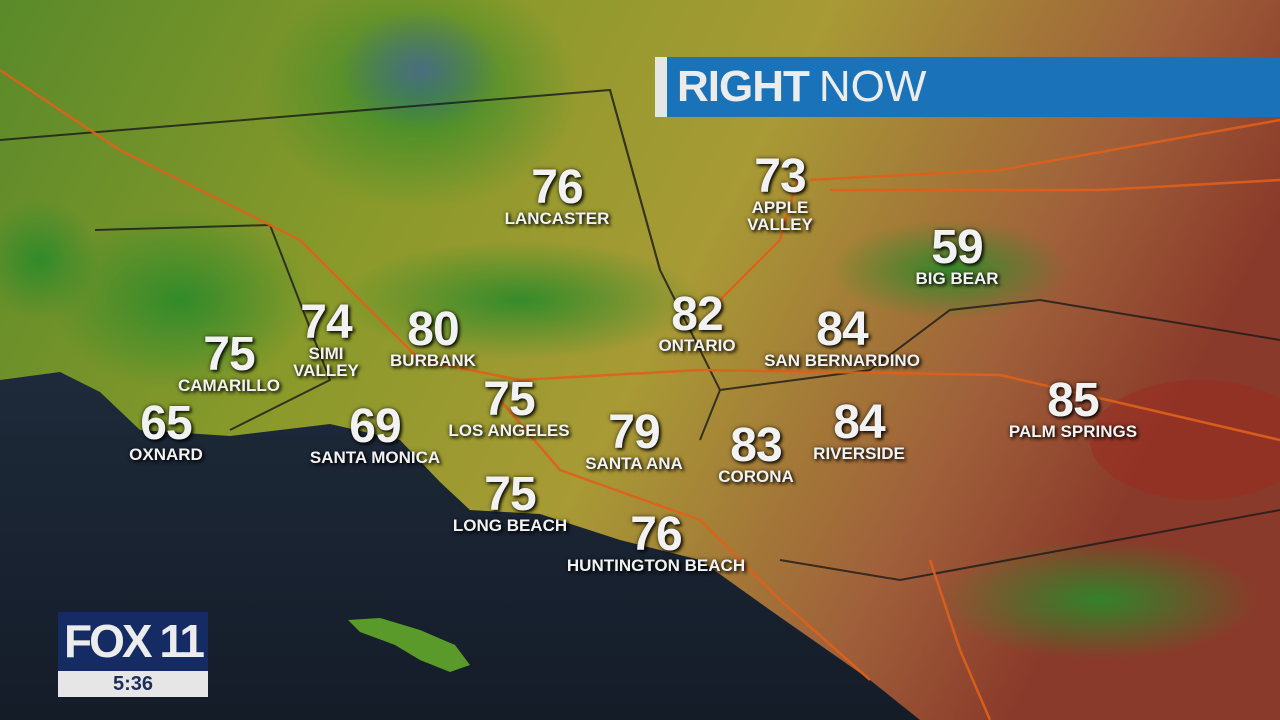 The image size is (1280, 720). I want to click on city-name: HUNTINGTON BEACH, so click(656, 565).